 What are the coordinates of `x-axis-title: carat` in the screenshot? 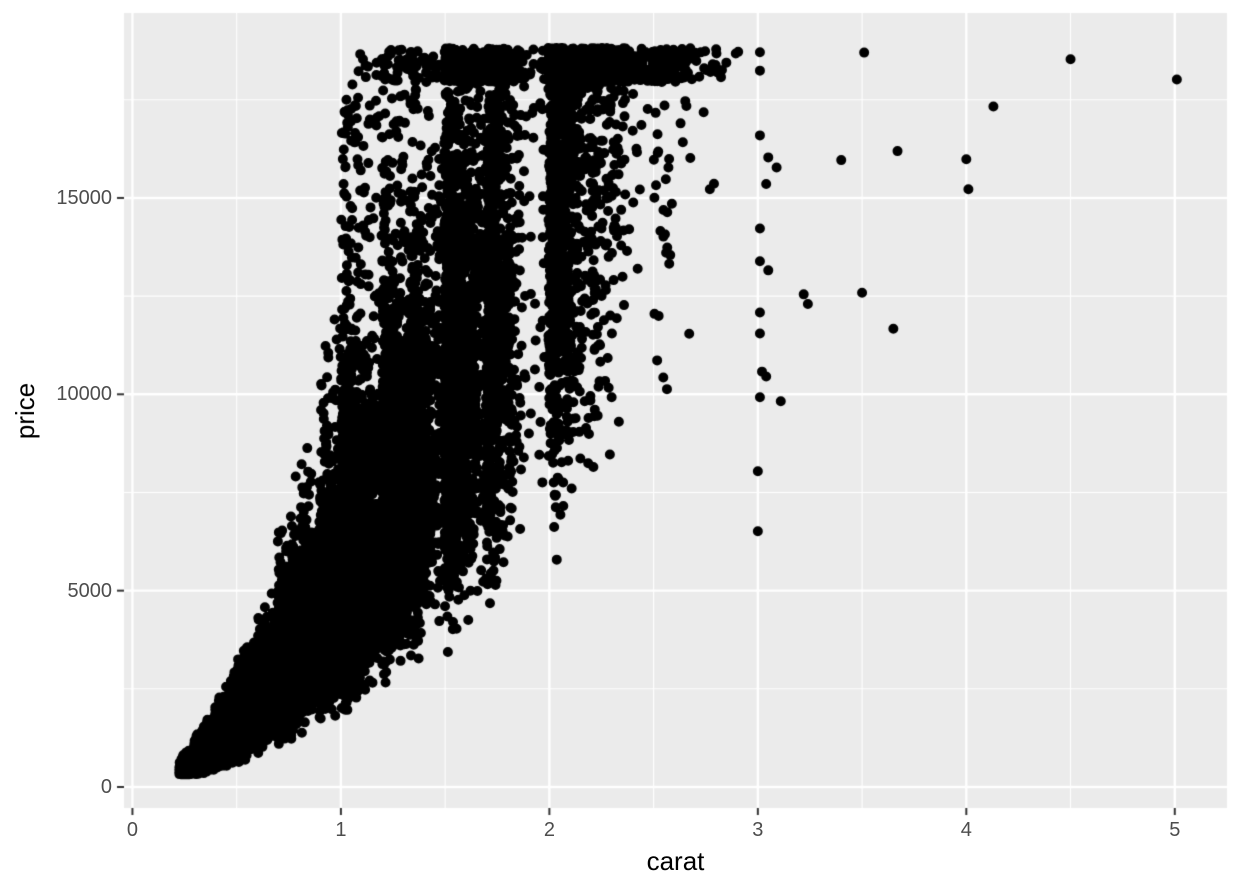 It's located at (675, 861).